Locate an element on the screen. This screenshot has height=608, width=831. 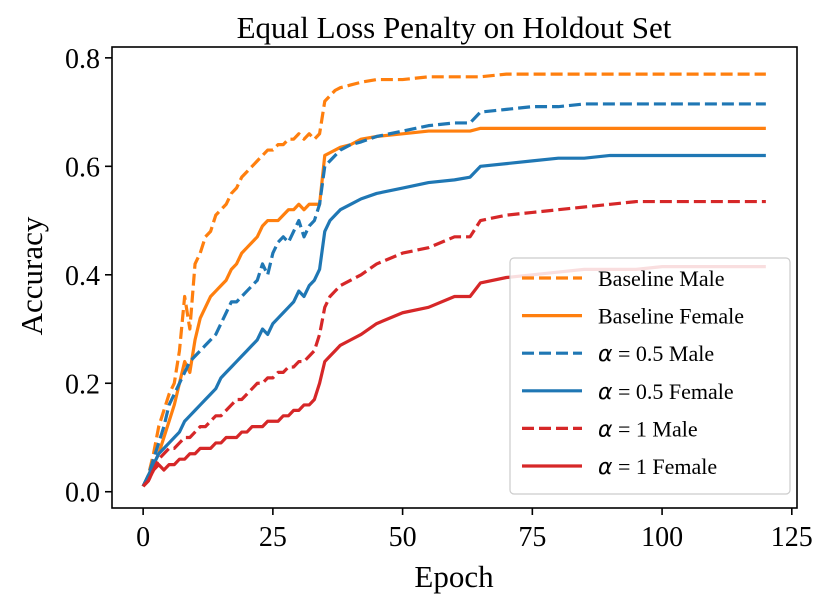
x-tick-label: 0 is located at coordinates (143, 537).